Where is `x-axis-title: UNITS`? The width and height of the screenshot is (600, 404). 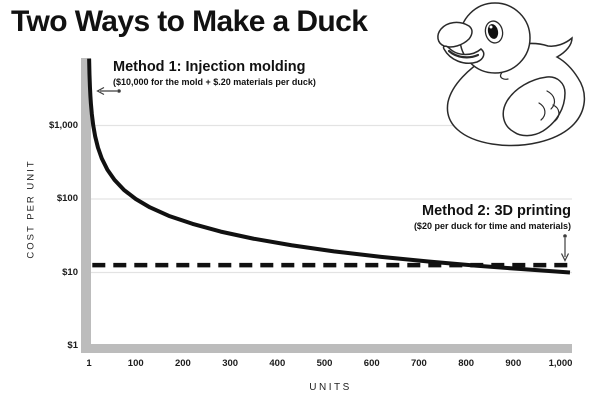 x-axis-title: UNITS is located at coordinates (330, 387).